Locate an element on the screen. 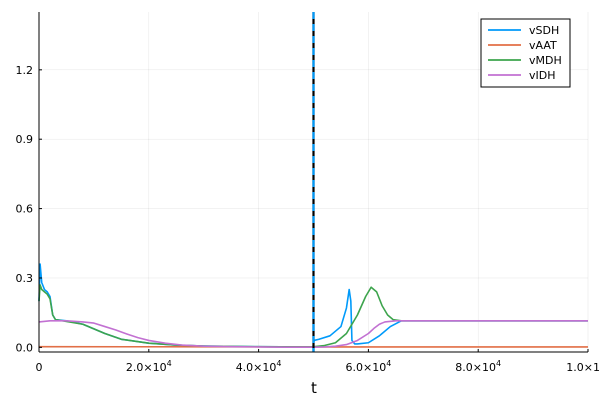  x-tick-labels: 0 2.0×10⁴ 4.0×10⁴ 6.0×10⁴ 8.0×10⁴ 1.0×1 is located at coordinates (318, 366).